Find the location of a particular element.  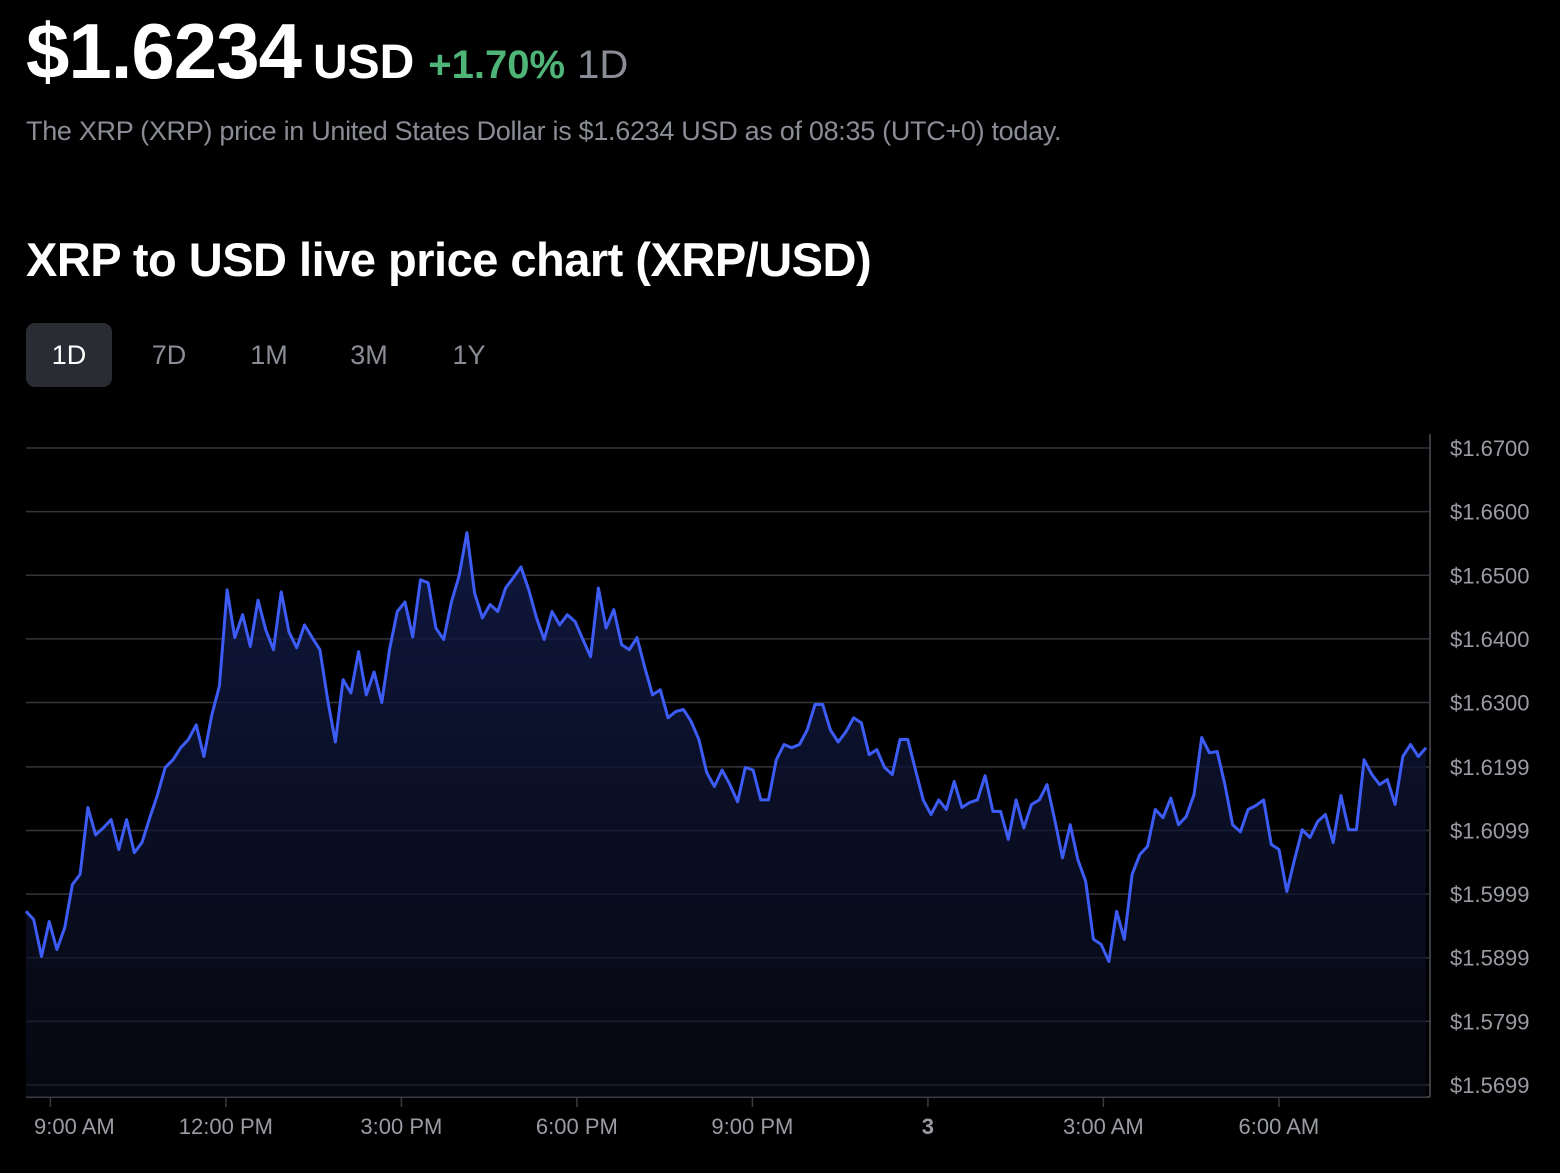

y-tick-label: $1.5799 is located at coordinates (1490, 1021).